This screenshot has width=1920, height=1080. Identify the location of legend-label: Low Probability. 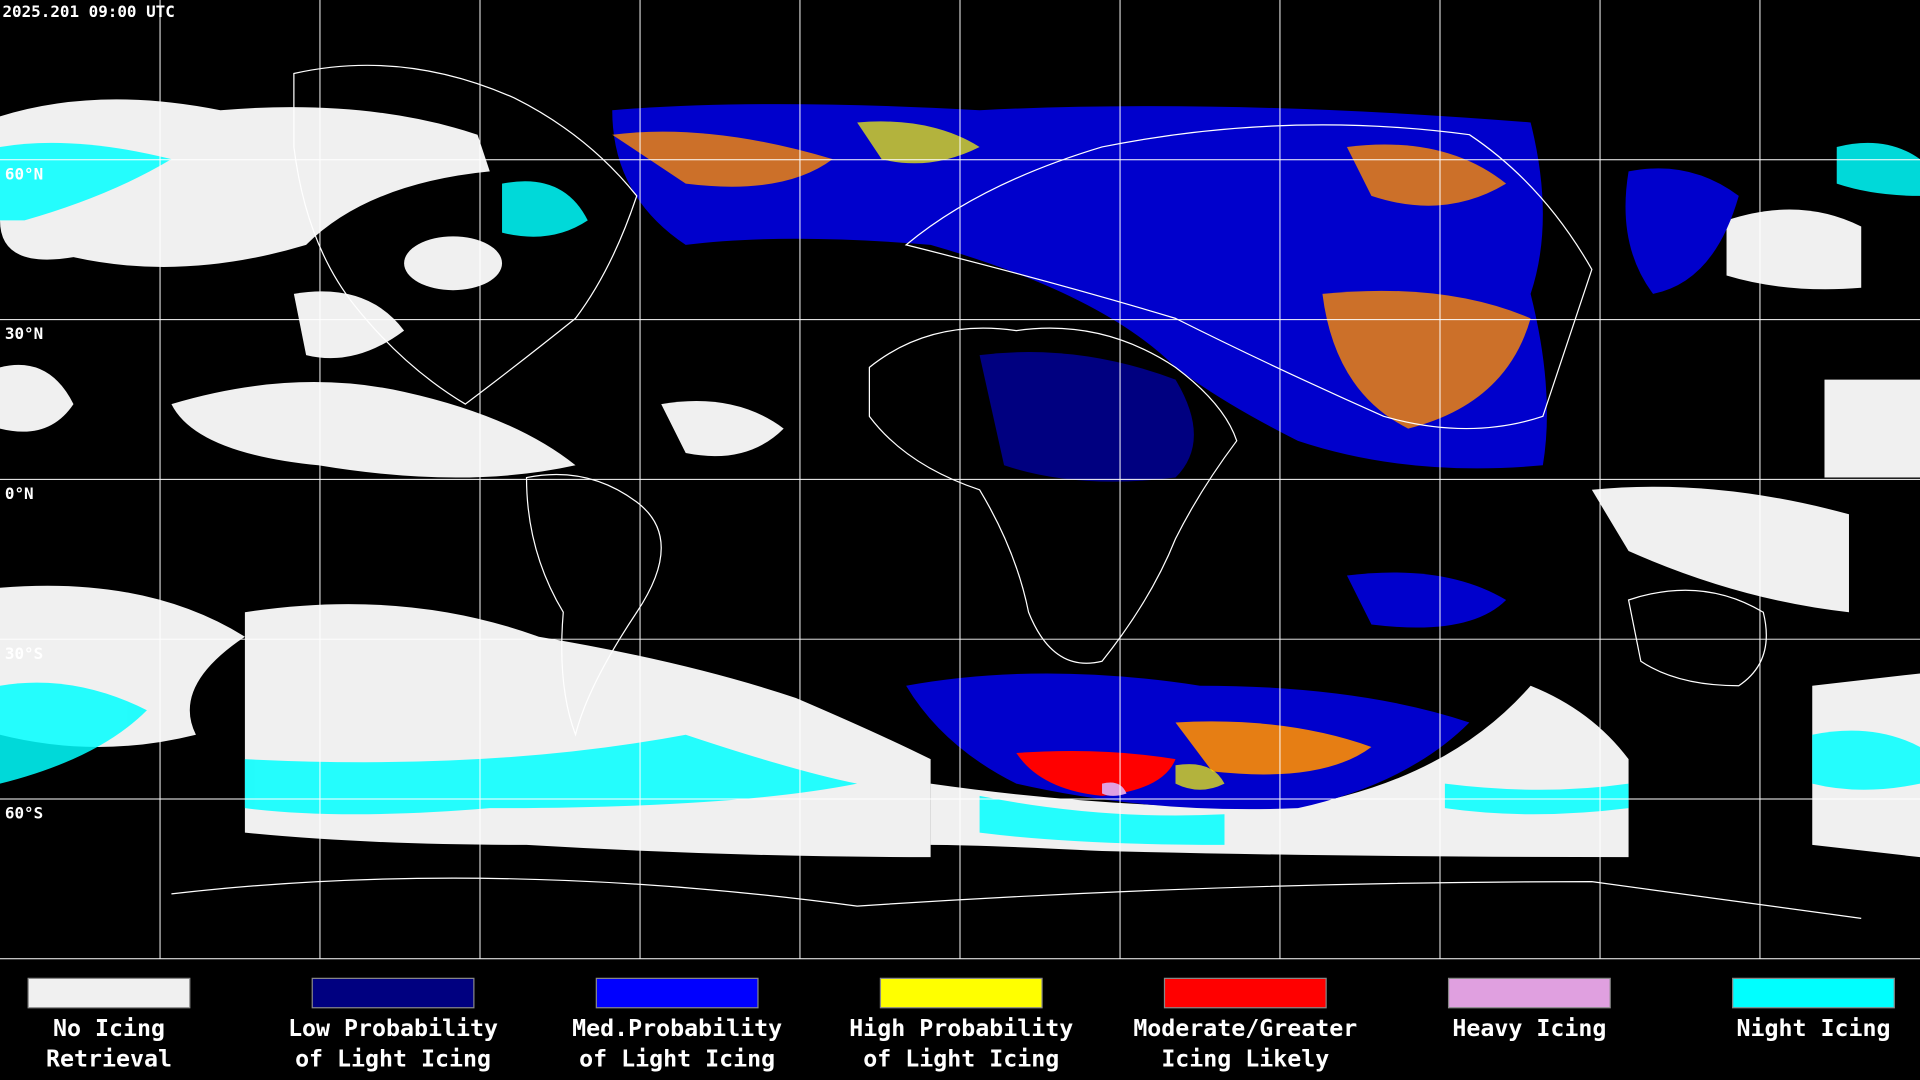
(393, 1028).